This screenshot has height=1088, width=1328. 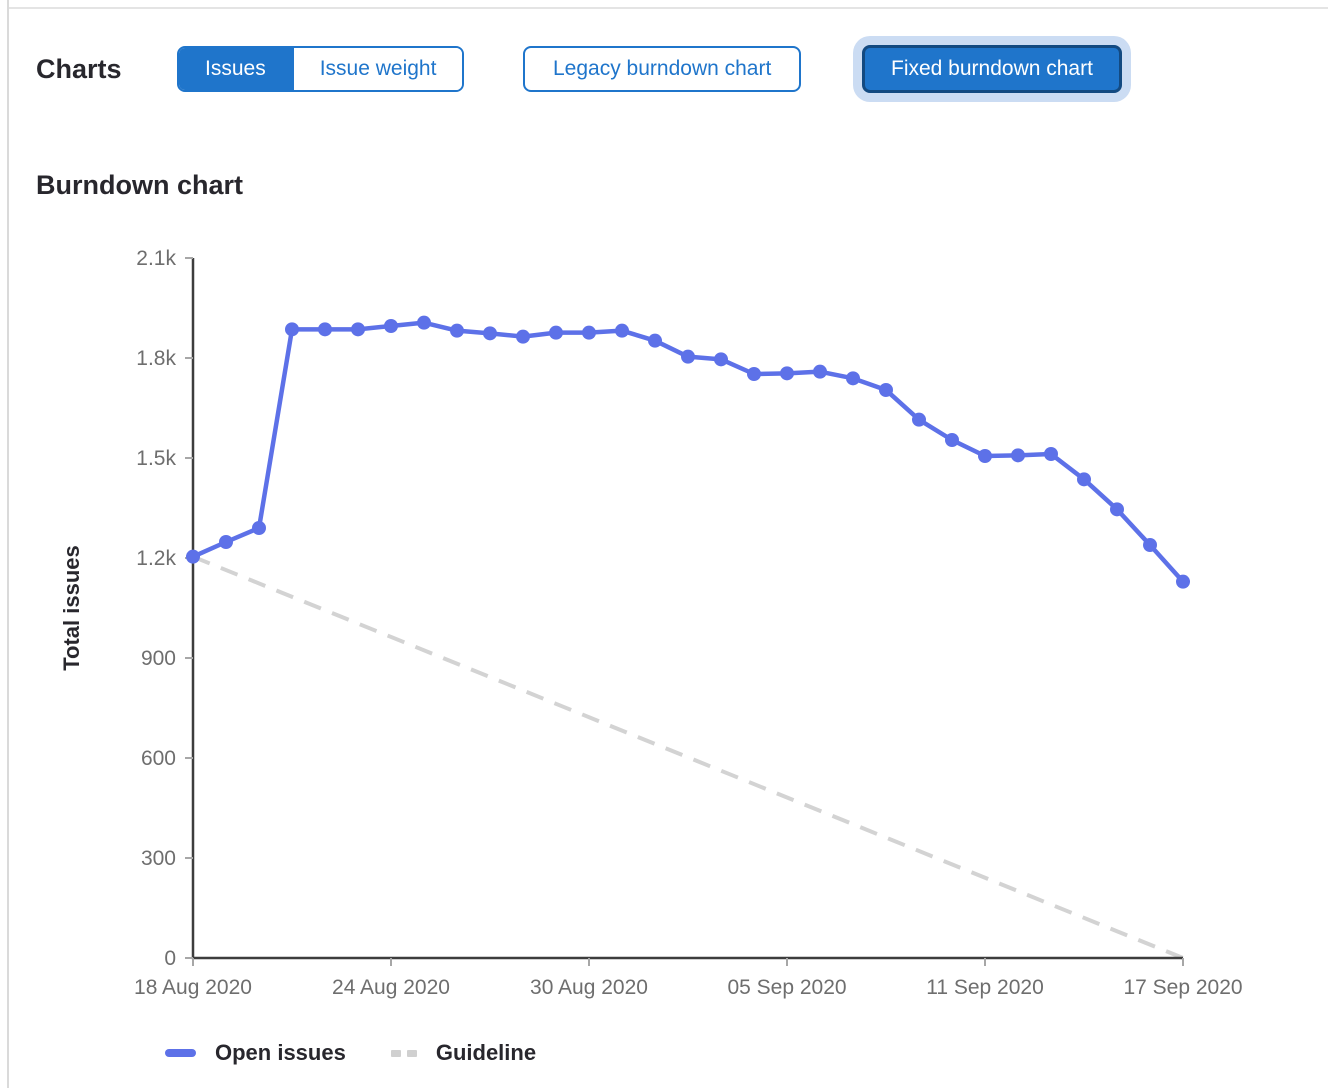 What do you see at coordinates (377, 69) in the screenshot?
I see `toggle-issue-weight-button: Issue weight` at bounding box center [377, 69].